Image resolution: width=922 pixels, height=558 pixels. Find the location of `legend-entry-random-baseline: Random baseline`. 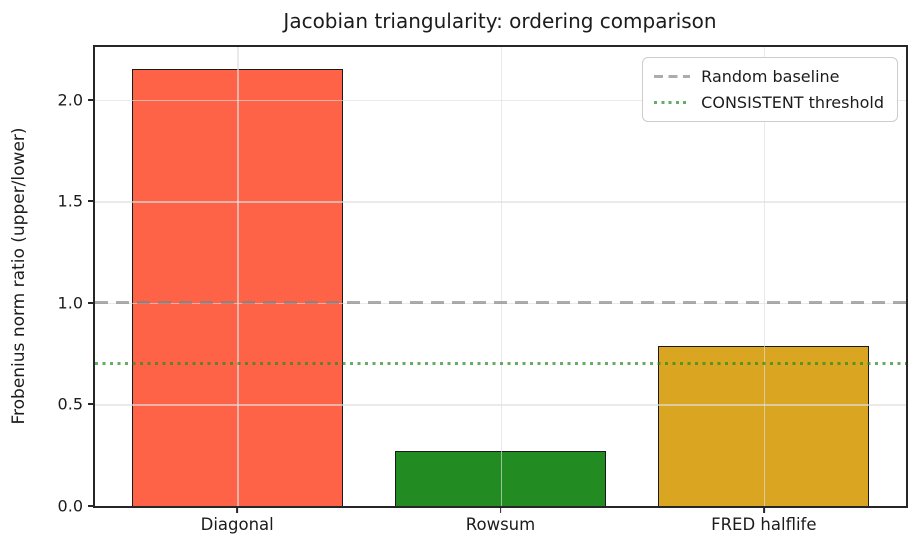

legend-entry-random-baseline: Random baseline is located at coordinates (769, 76).